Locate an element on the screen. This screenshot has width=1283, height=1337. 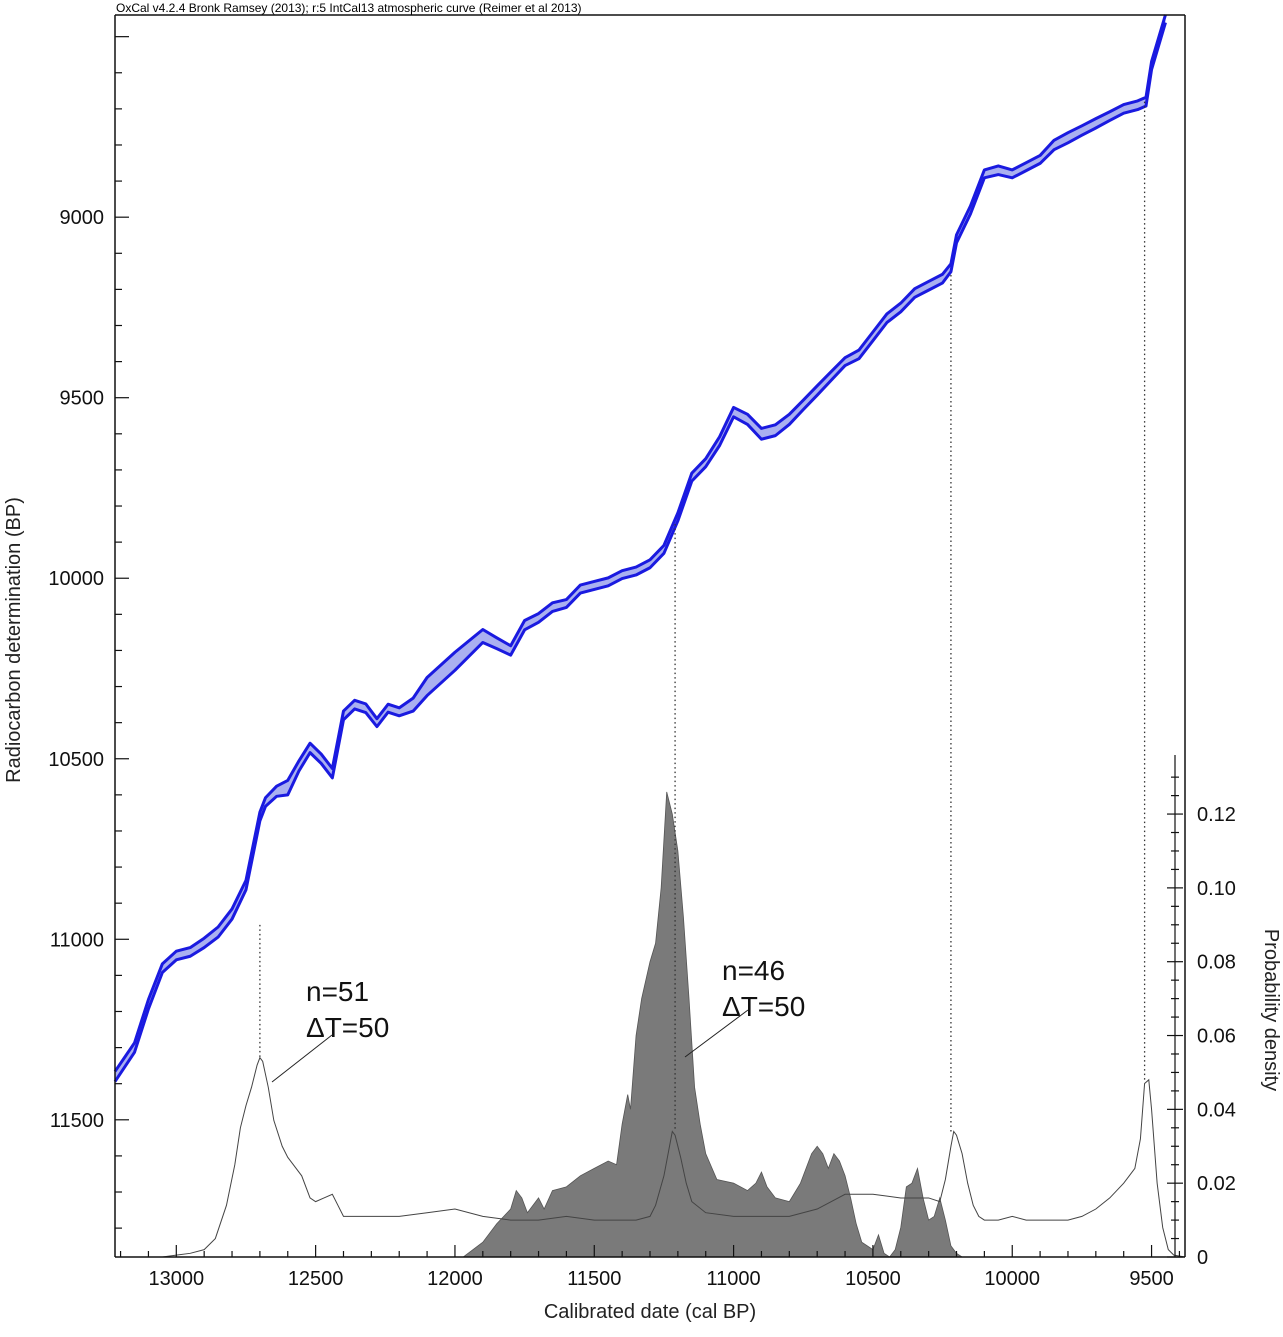
annotation-1-leader is located at coordinates (716, 1033).